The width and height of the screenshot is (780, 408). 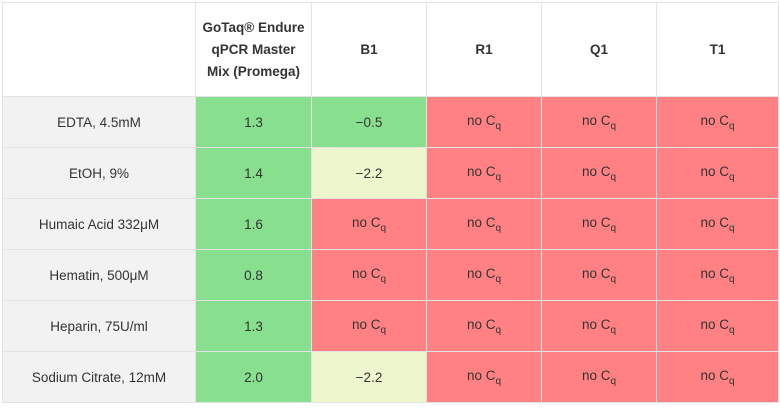 I want to click on row-label: Sodium Citrate, 12mM, so click(x=99, y=377).